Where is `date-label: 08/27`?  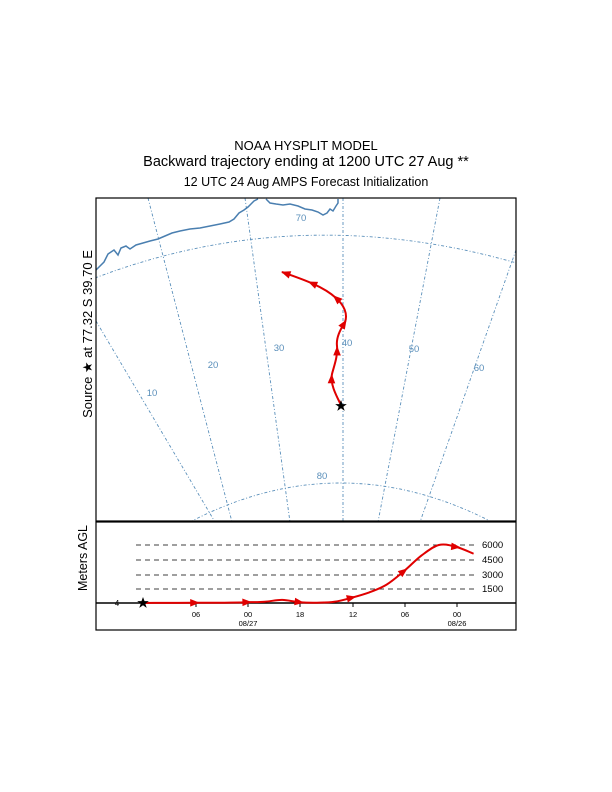
date-label: 08/27 is located at coordinates (248, 623).